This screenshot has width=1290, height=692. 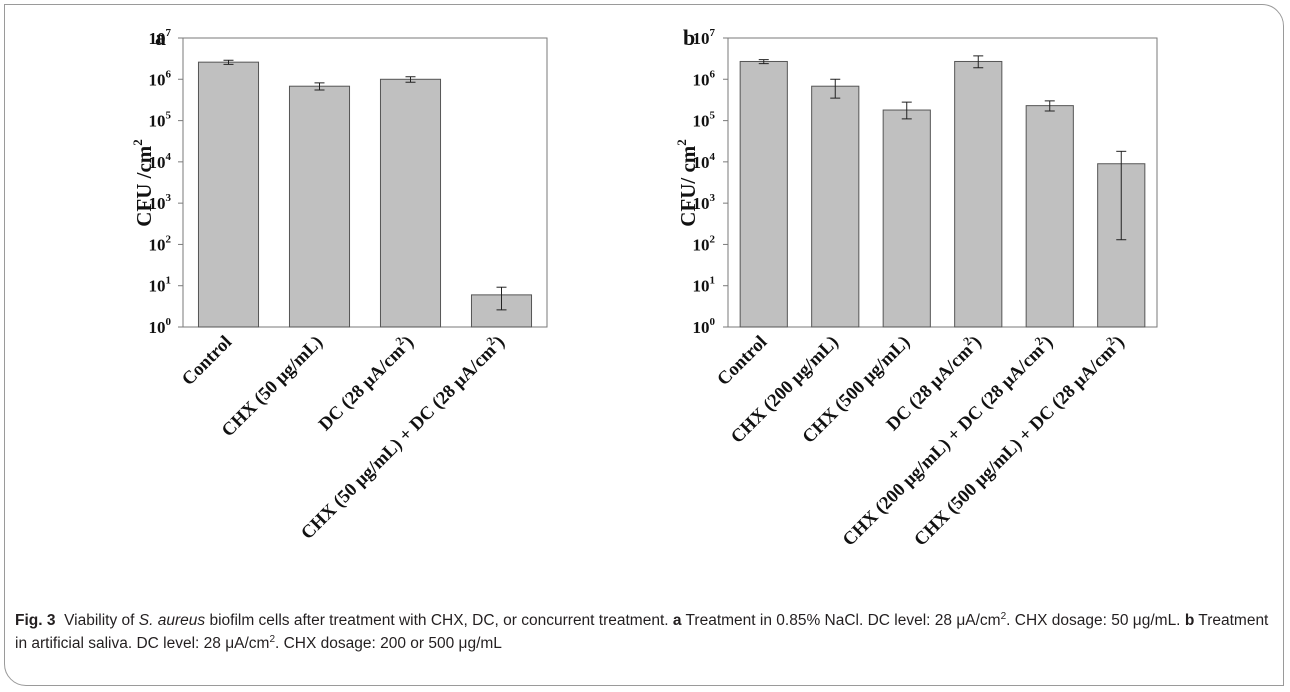 I want to click on panel-label: a, so click(x=160, y=37).